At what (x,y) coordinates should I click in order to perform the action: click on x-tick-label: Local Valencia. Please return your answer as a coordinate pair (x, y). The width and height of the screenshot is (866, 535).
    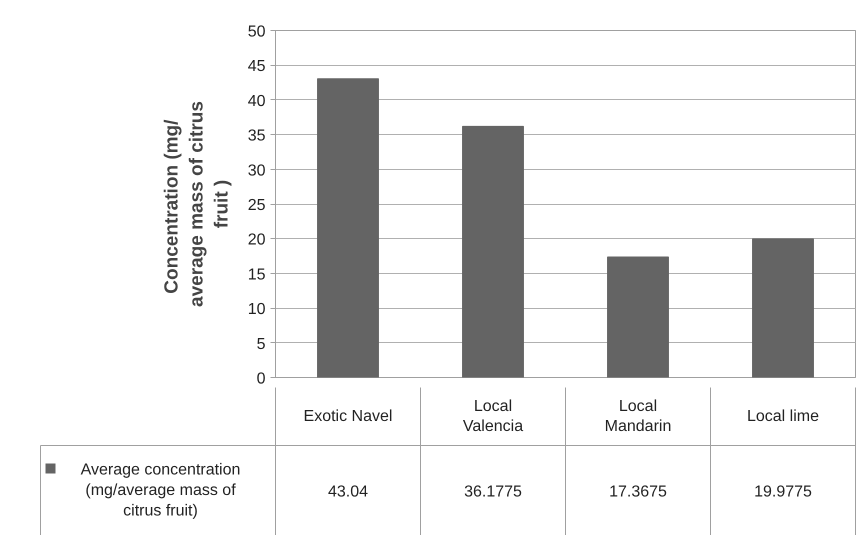
    Looking at the image, I should click on (493, 417).